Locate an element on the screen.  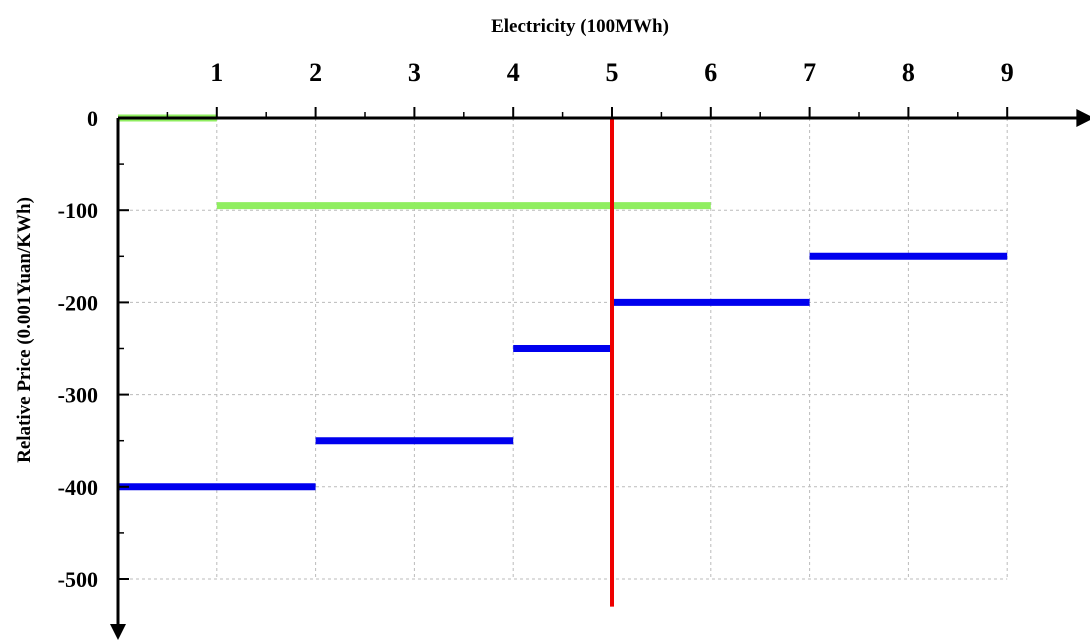
y-tick-label: -200 is located at coordinates (78, 302).